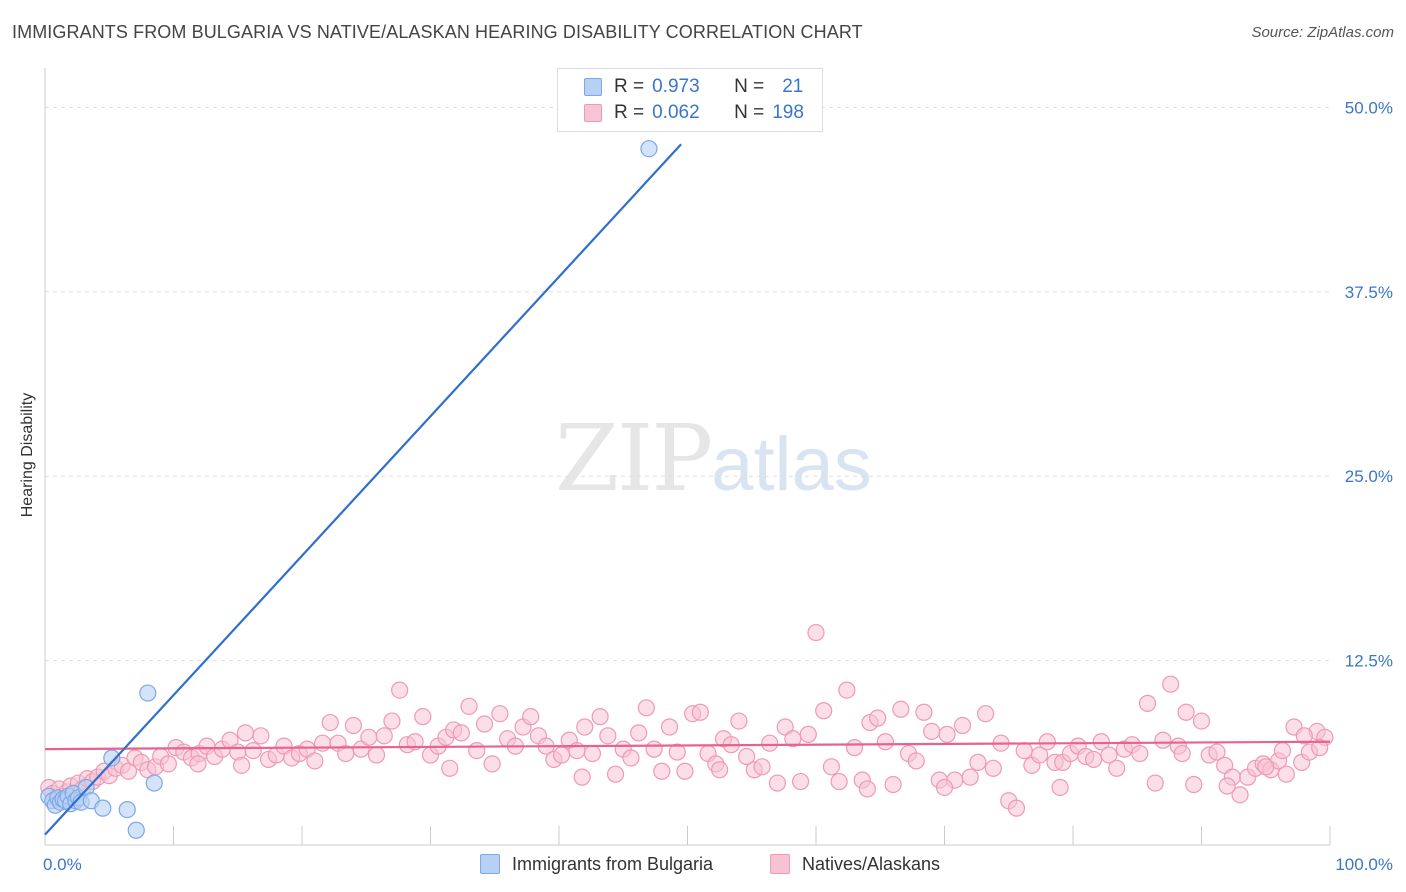 Image resolution: width=1406 pixels, height=892 pixels. What do you see at coordinates (1364, 864) in the screenshot?
I see `x-tick-label: 100.0%` at bounding box center [1364, 864].